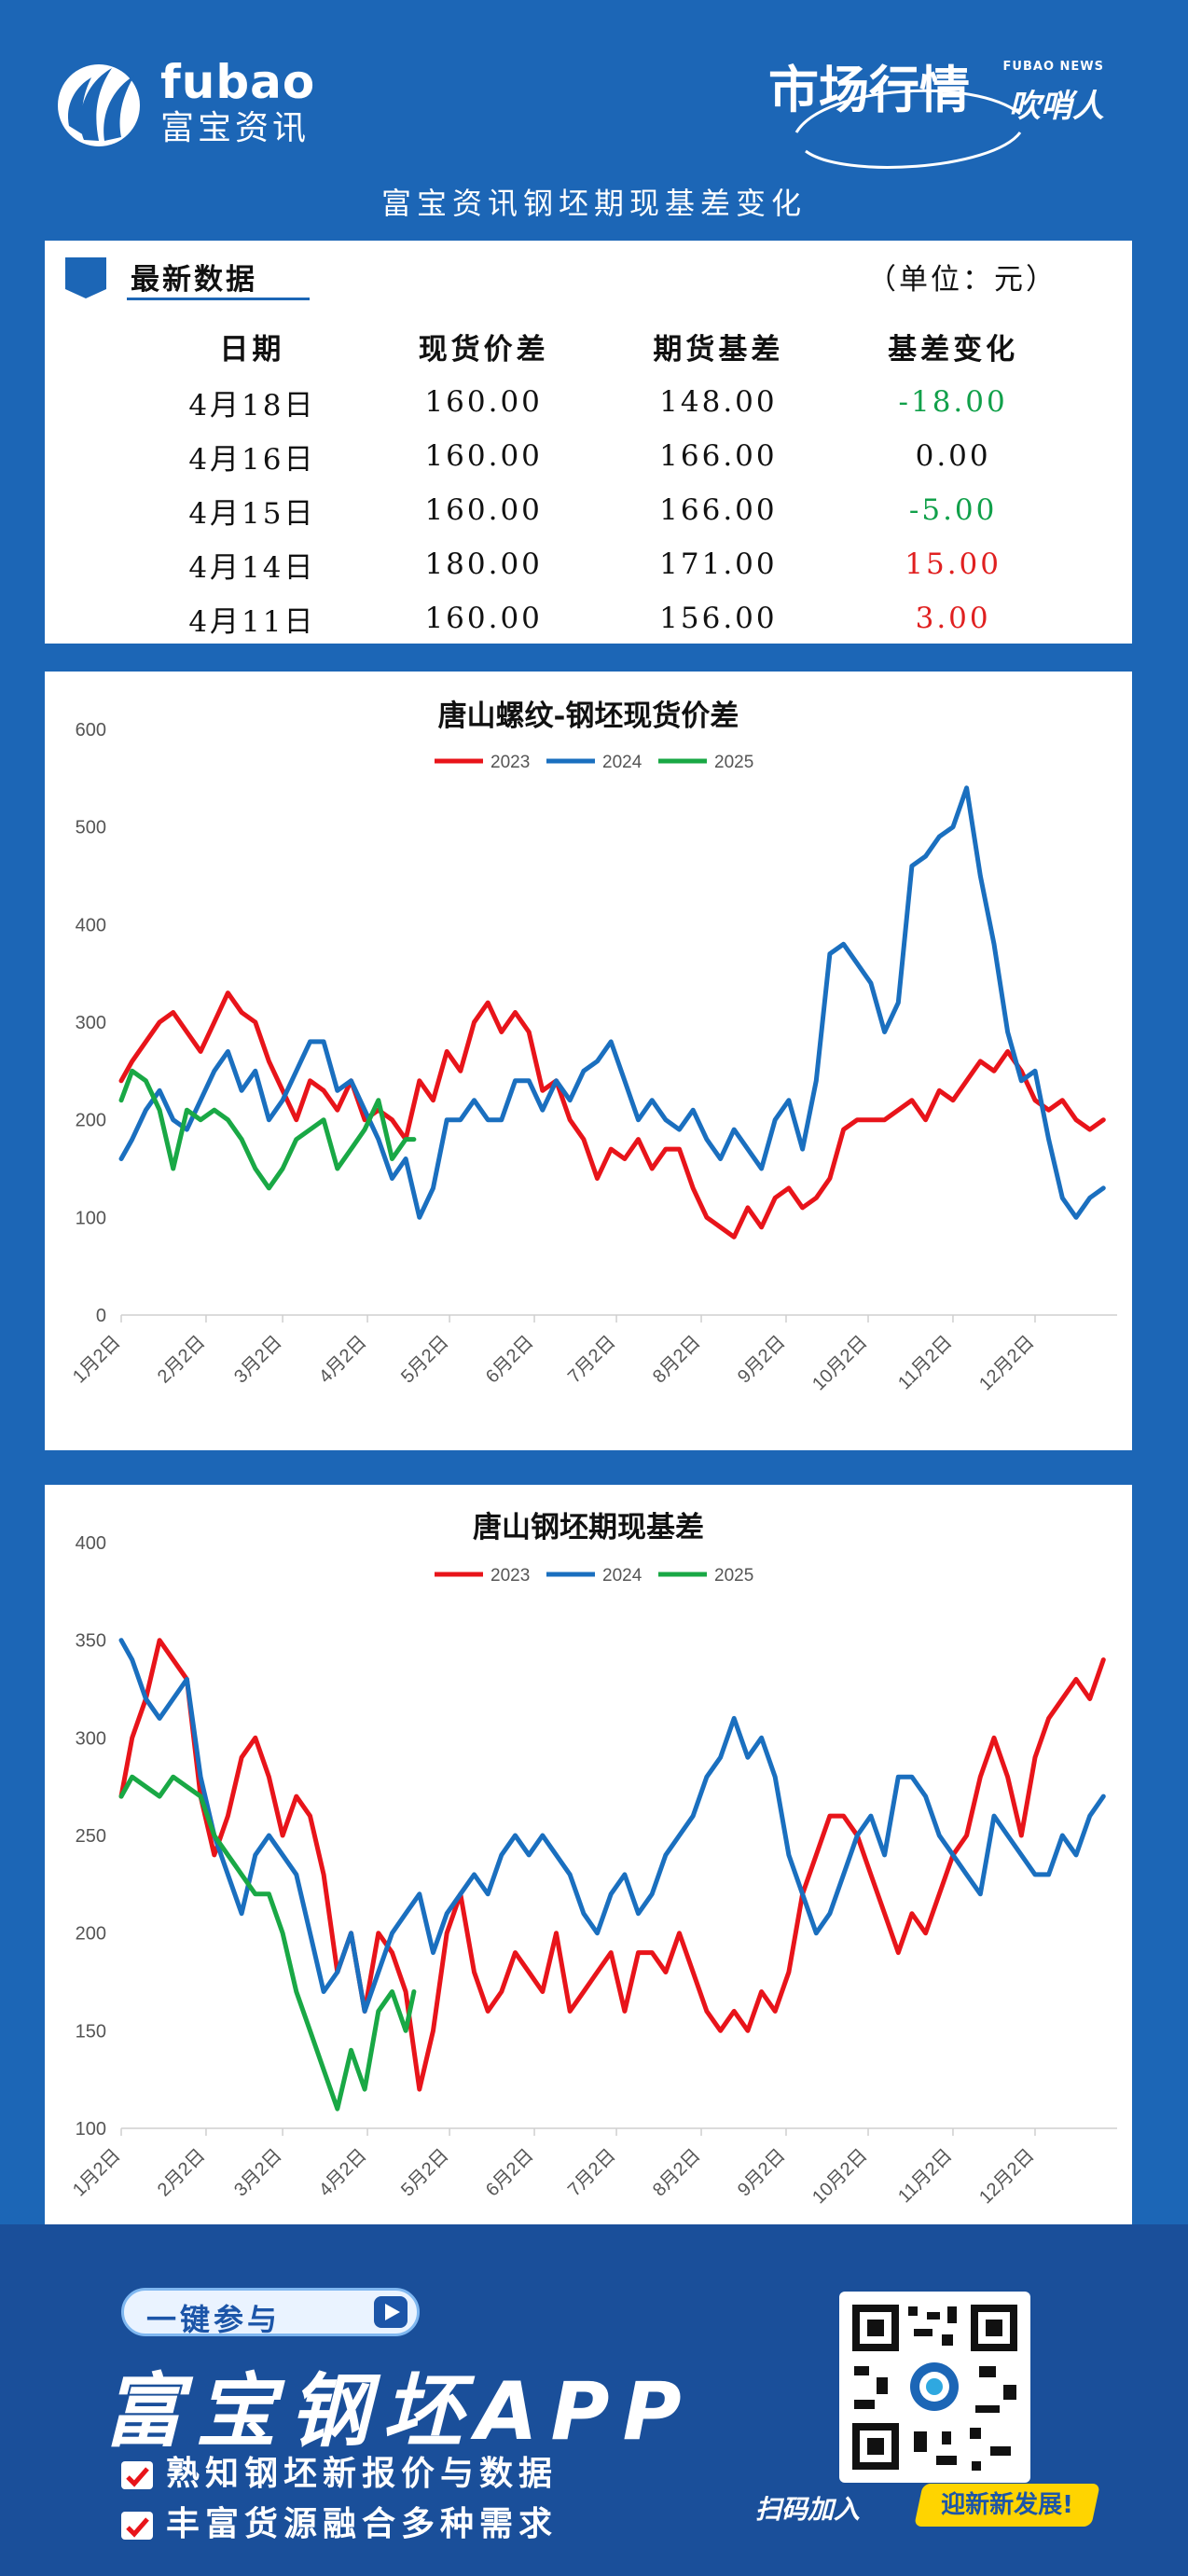  Describe the element at coordinates (1053, 67) in the screenshot. I see `brand-news: FUBAO NEWS` at that location.